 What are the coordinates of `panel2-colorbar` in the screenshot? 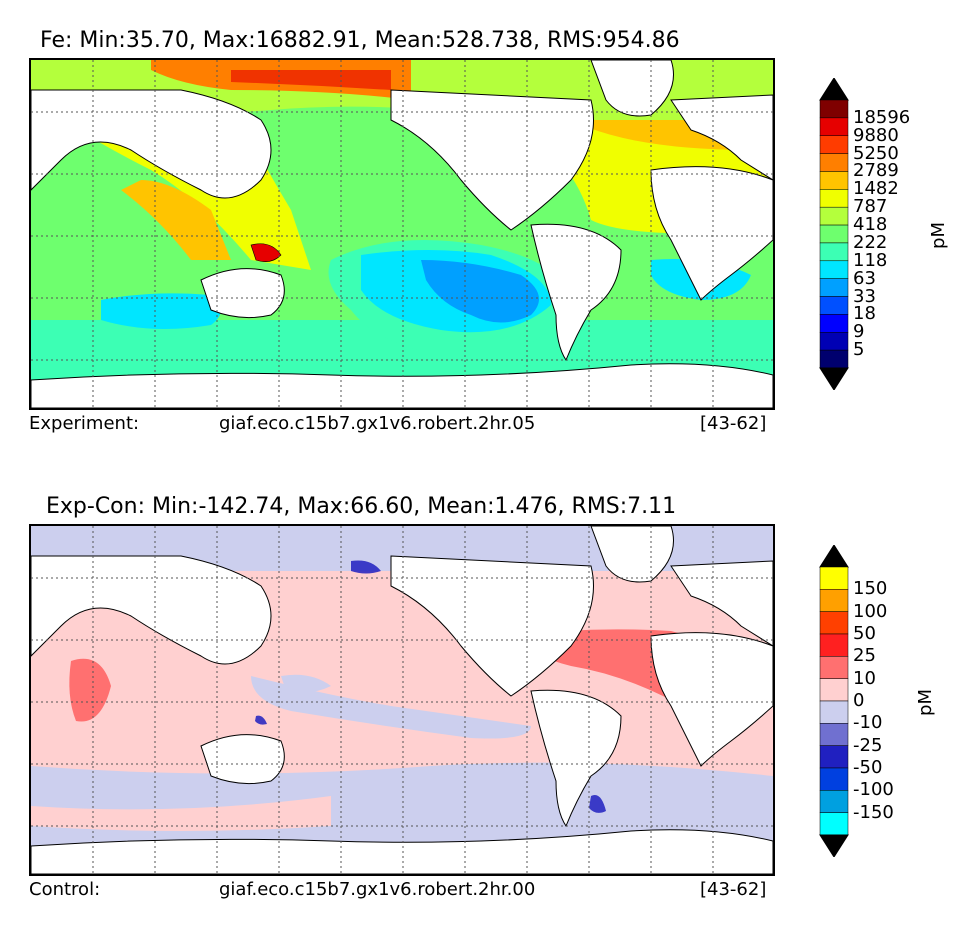 It's located at (834, 701).